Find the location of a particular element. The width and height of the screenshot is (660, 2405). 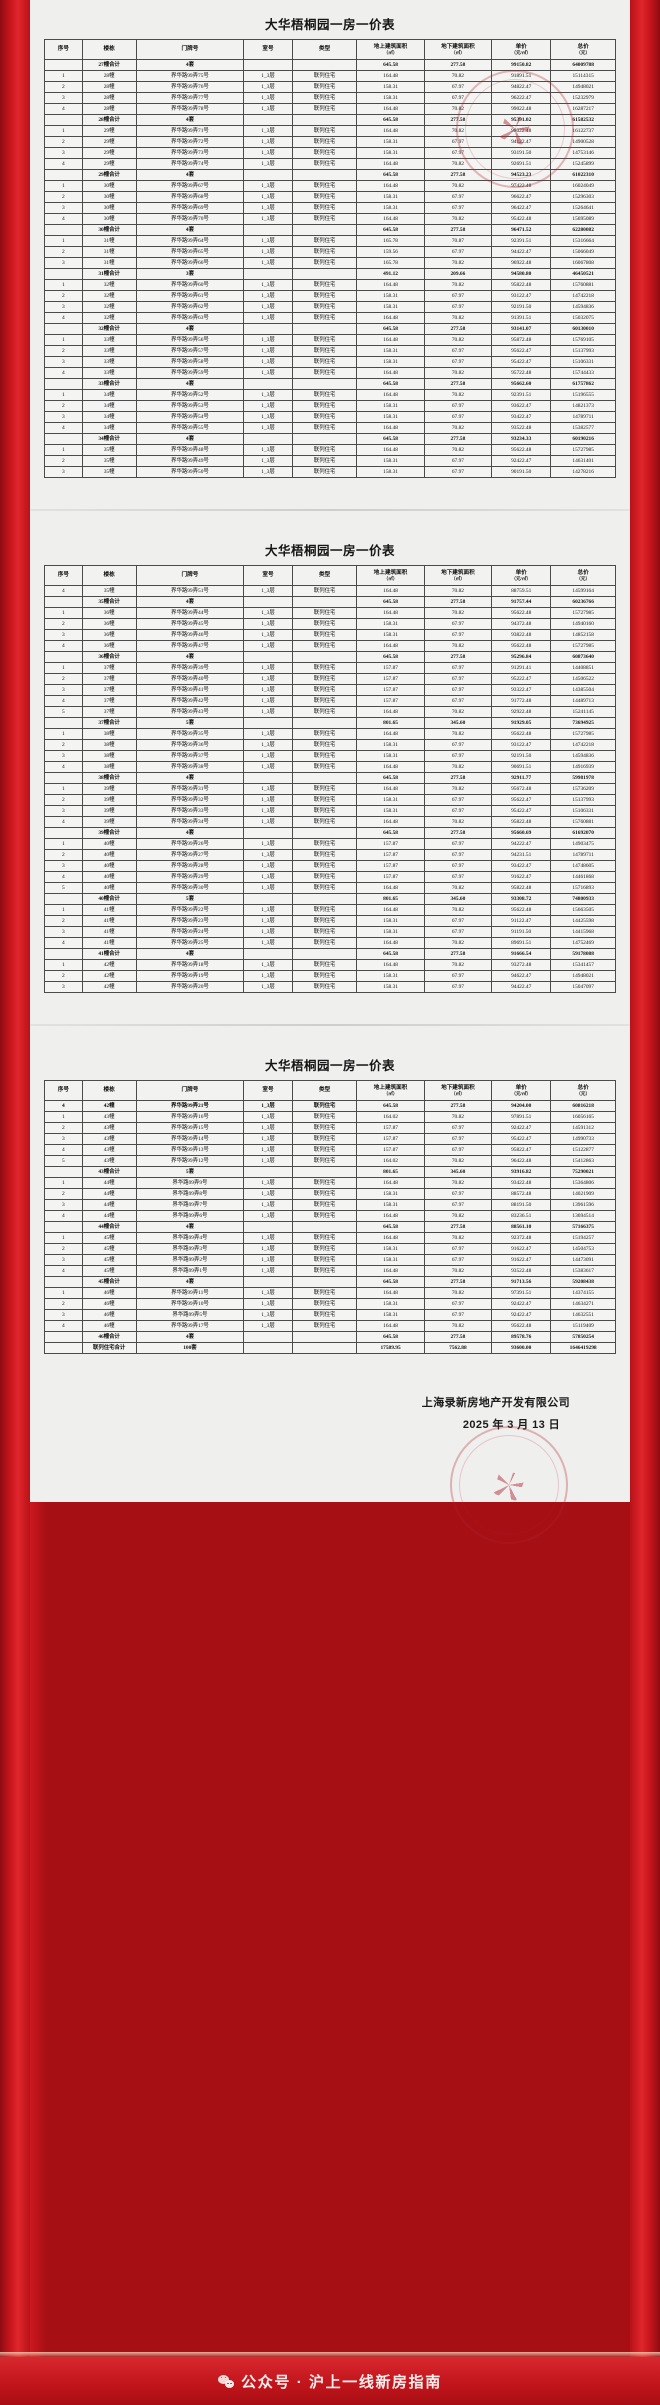

cell-door: 界华路99弄27号 is located at coordinates (190, 855).